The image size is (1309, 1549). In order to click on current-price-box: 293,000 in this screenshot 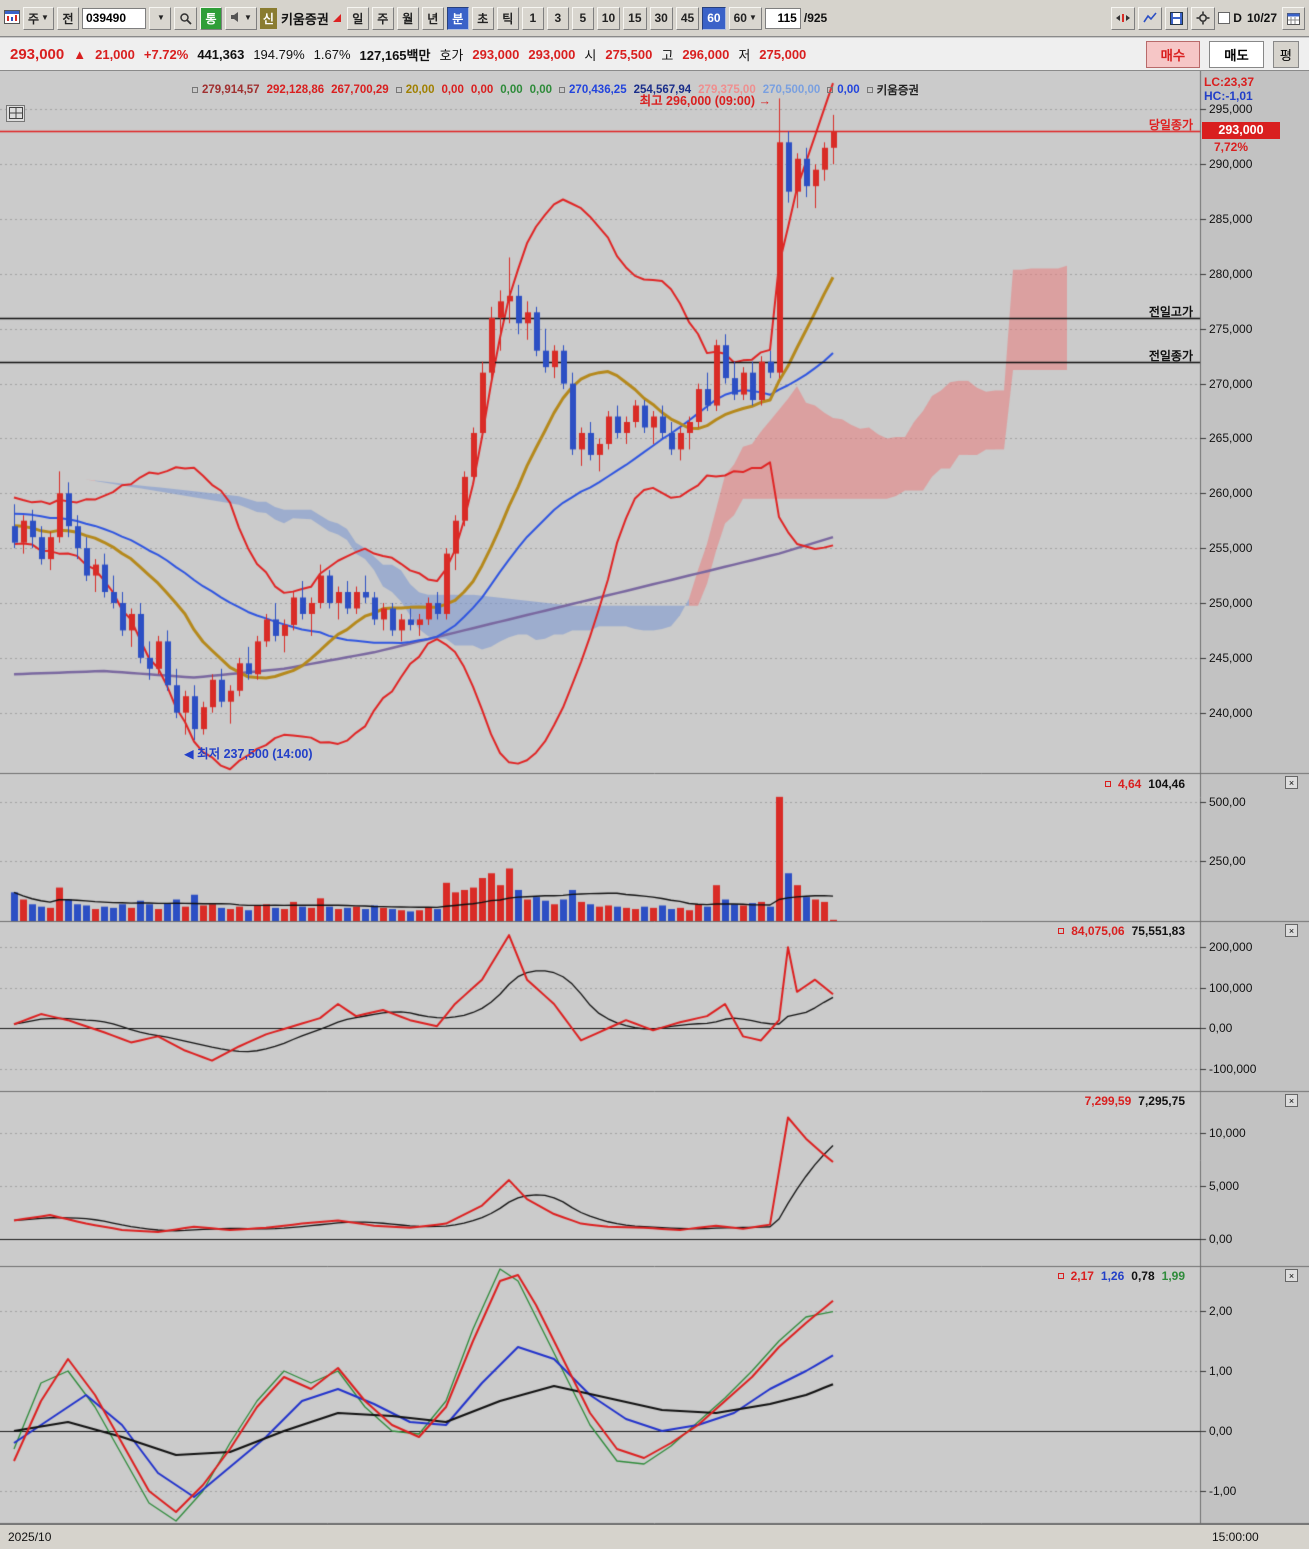, I will do `click(1241, 131)`.